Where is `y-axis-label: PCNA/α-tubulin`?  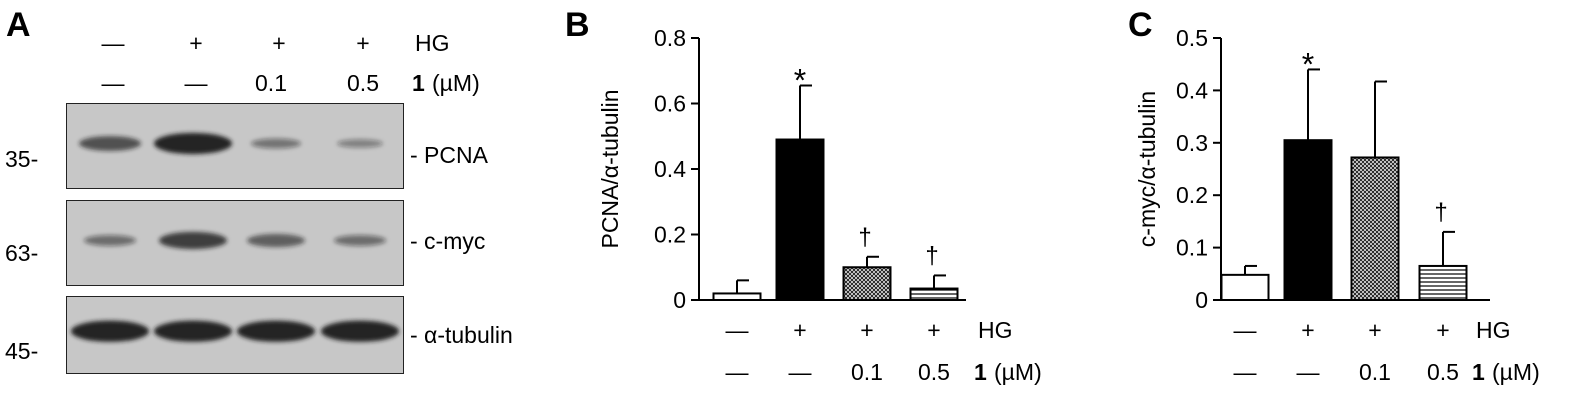
y-axis-label: PCNA/α-tubulin is located at coordinates (610, 168).